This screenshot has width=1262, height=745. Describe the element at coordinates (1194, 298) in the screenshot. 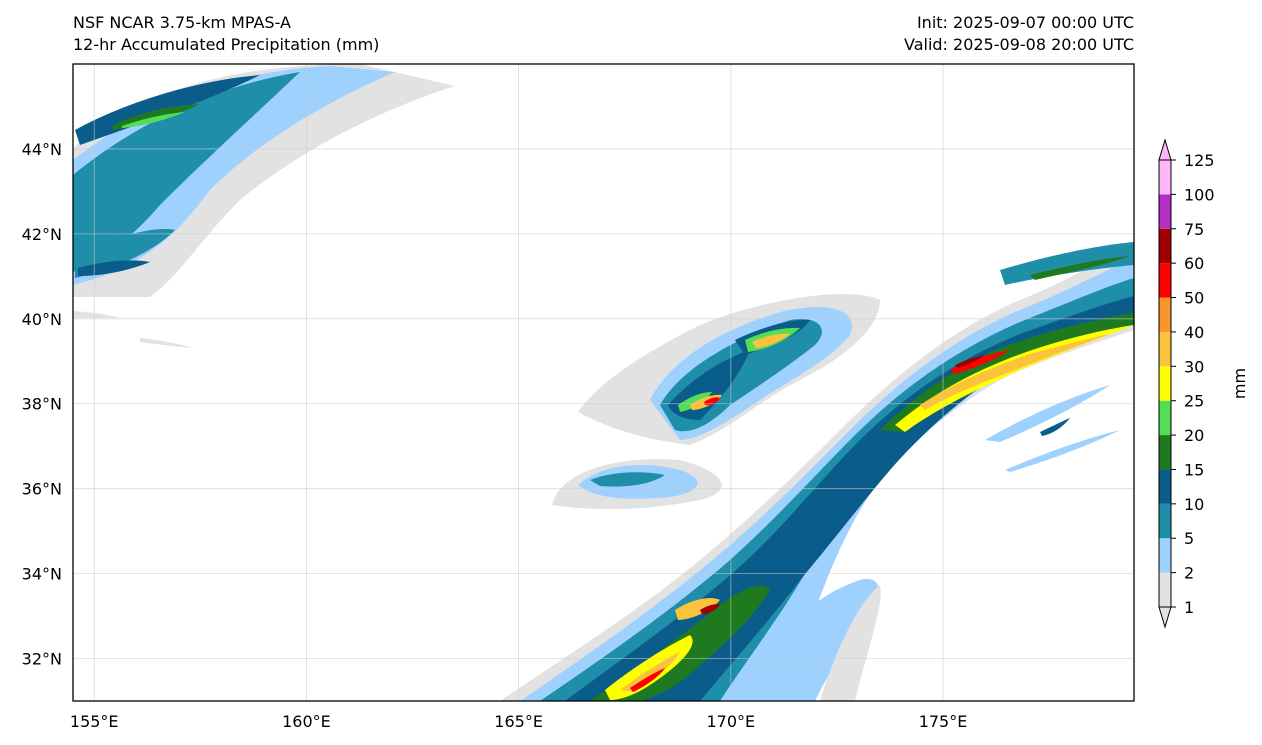

I see `colorbar-tick-label: 50` at that location.